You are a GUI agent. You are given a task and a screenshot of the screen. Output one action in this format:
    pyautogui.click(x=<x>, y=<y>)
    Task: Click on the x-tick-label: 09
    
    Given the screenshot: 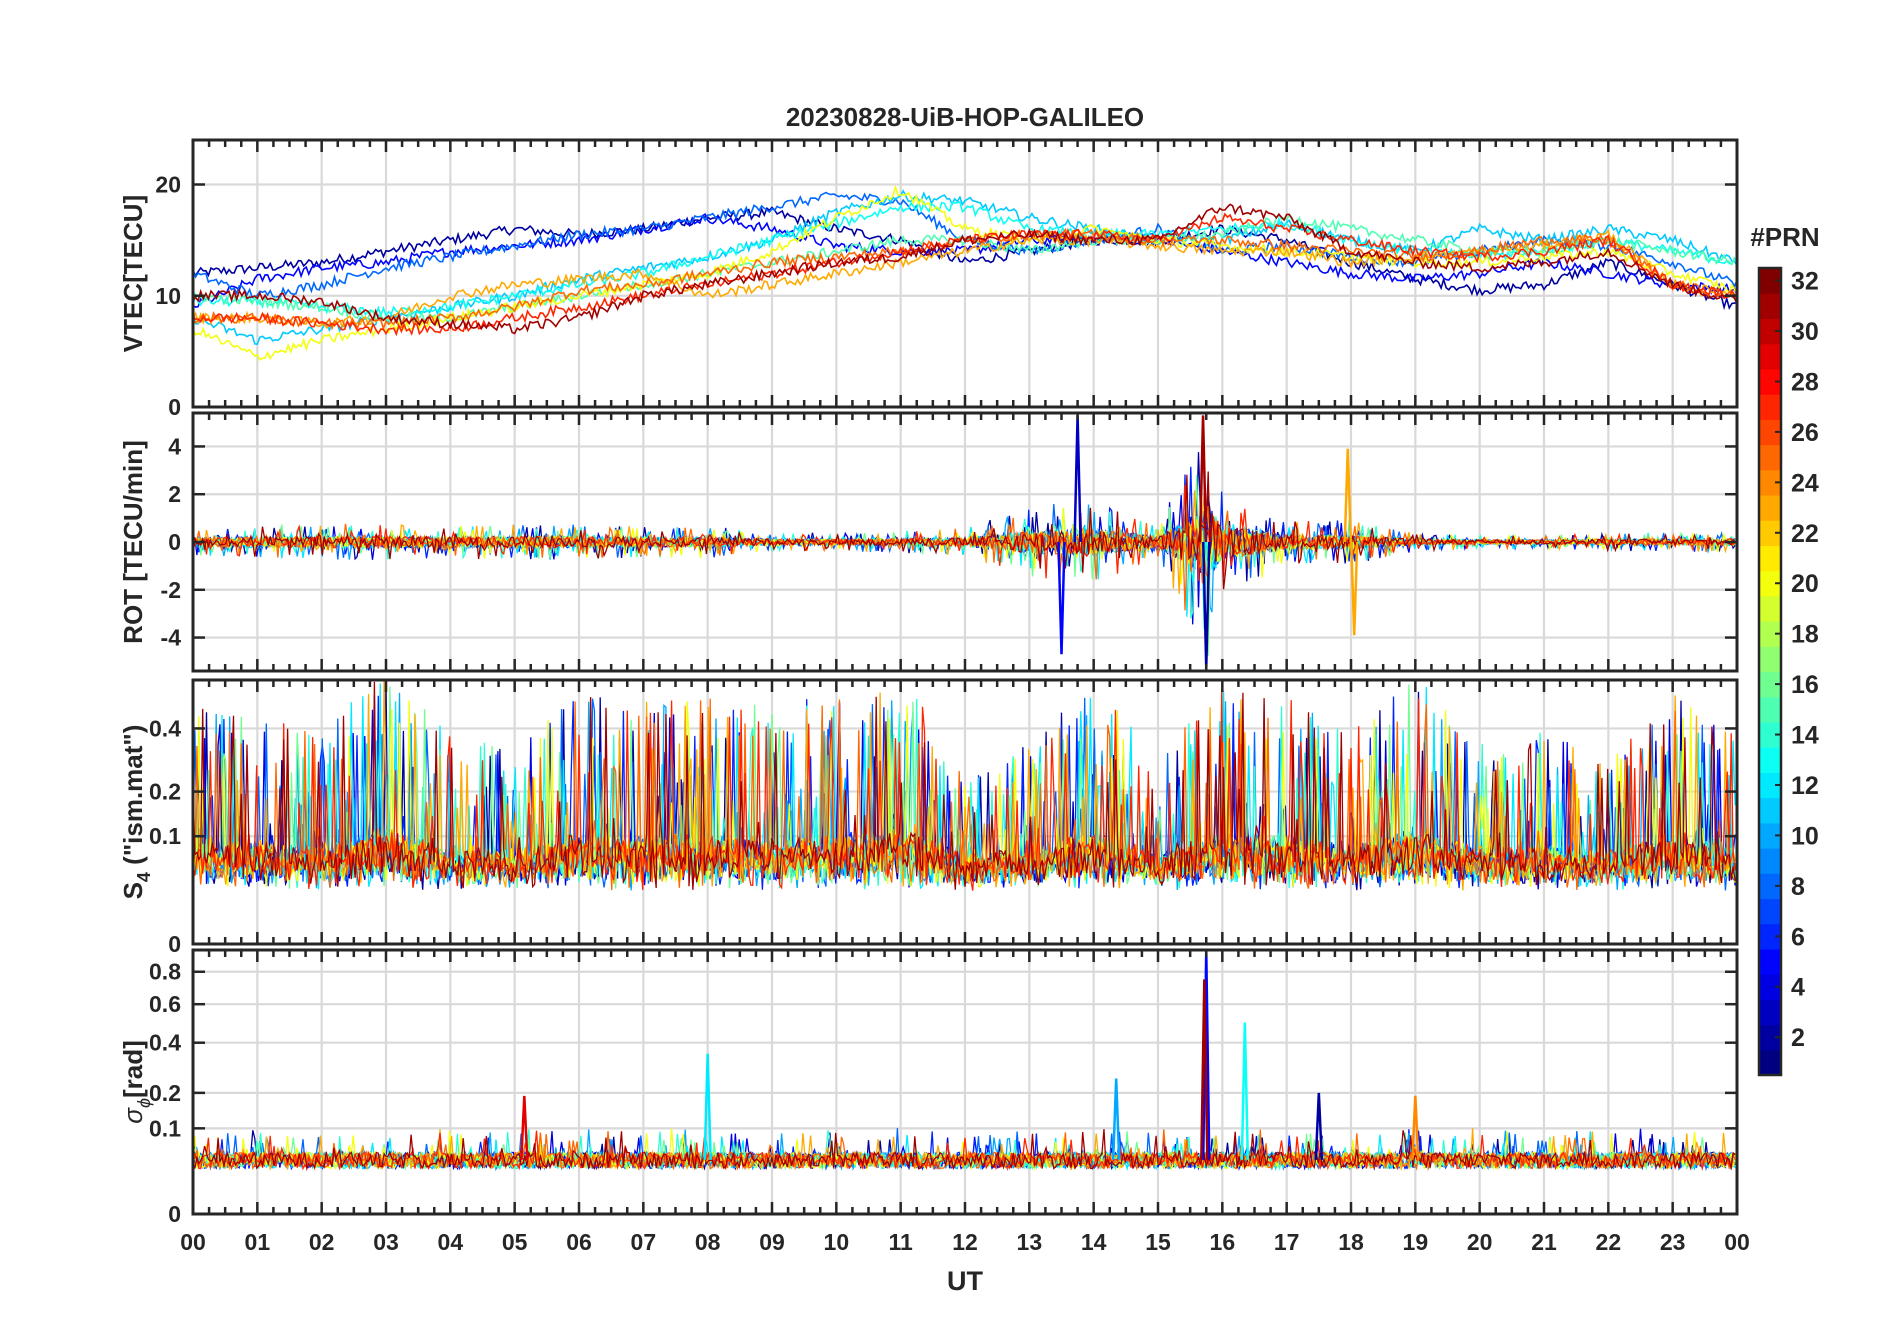 What is the action you would take?
    pyautogui.click(x=772, y=1242)
    